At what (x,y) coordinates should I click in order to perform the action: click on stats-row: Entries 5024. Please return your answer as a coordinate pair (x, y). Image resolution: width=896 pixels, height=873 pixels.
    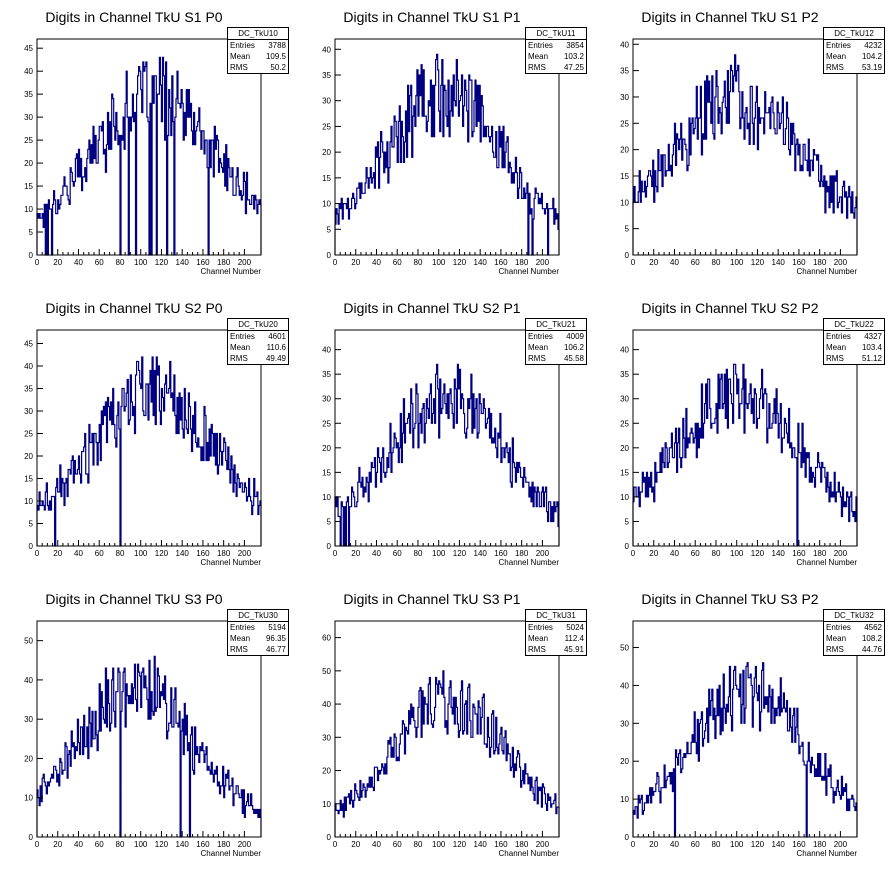
    Looking at the image, I should click on (556, 627).